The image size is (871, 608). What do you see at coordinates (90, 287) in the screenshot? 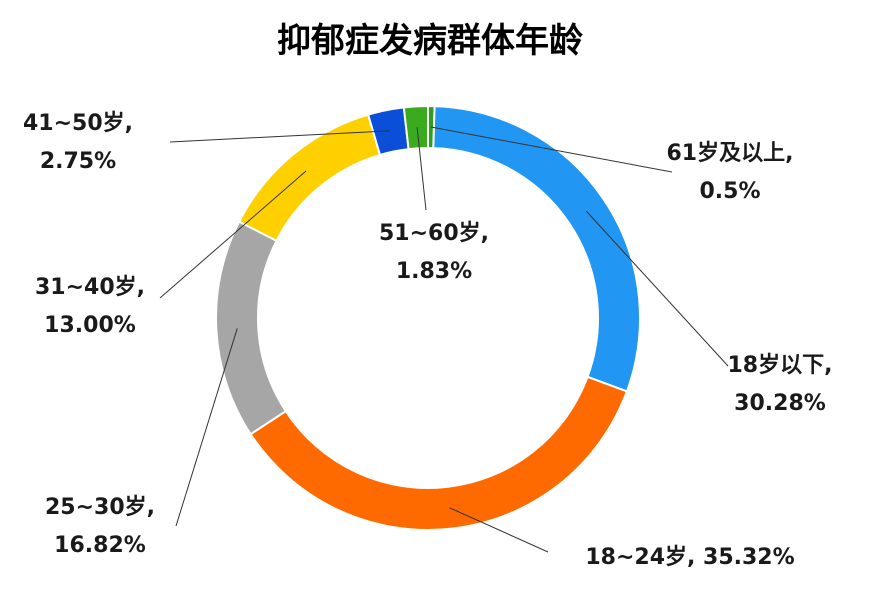
I see `data-label-5-line-1: 31~40岁,` at bounding box center [90, 287].